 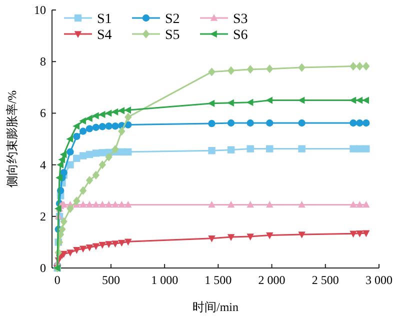 I want to click on x-tick-label: 0, so click(x=57, y=280).